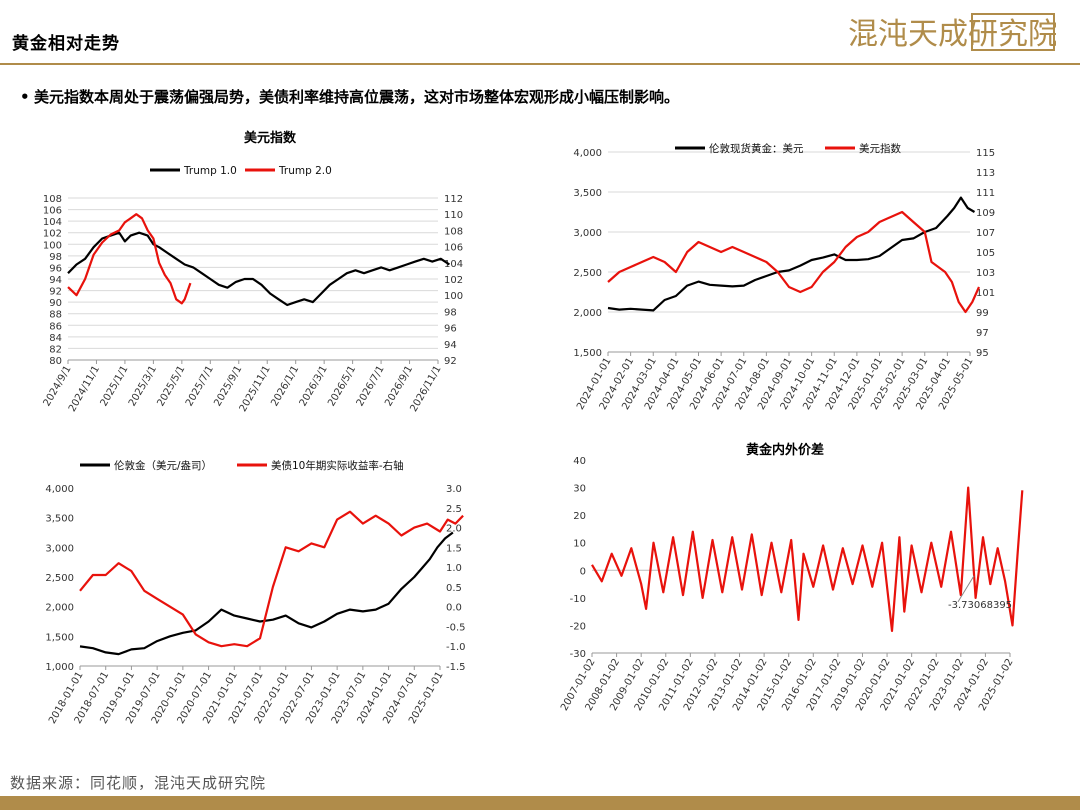 The width and height of the screenshot is (1080, 810). What do you see at coordinates (52, 234) in the screenshot?
I see `y-tick-label: 102` at bounding box center [52, 234].